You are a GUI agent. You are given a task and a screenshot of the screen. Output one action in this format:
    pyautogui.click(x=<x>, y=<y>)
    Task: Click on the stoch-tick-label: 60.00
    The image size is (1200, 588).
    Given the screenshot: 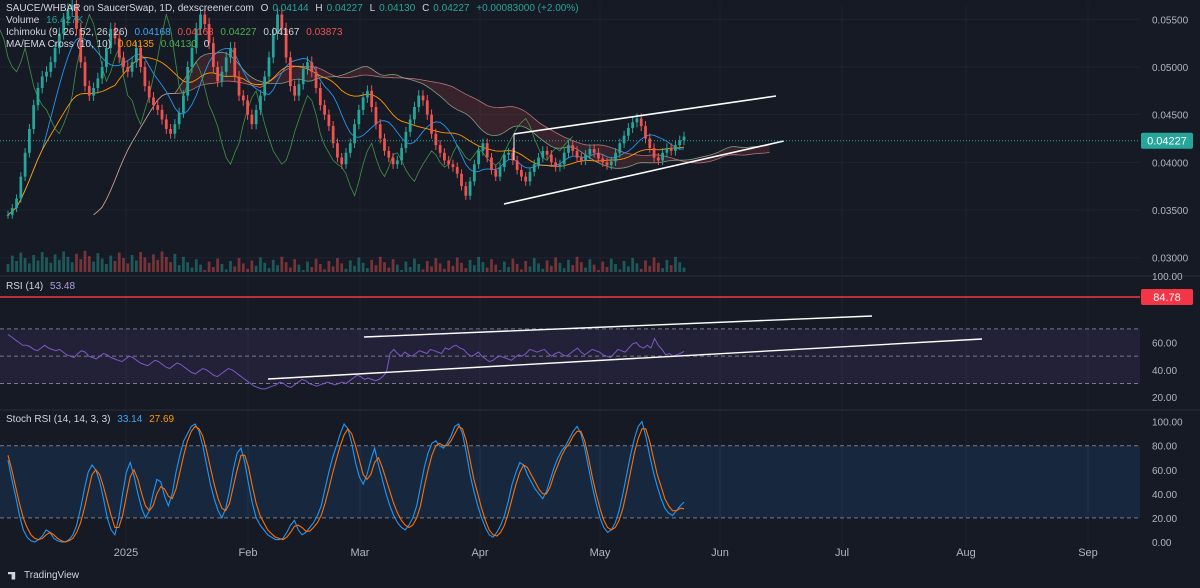 What is the action you would take?
    pyautogui.click(x=1164, y=471)
    